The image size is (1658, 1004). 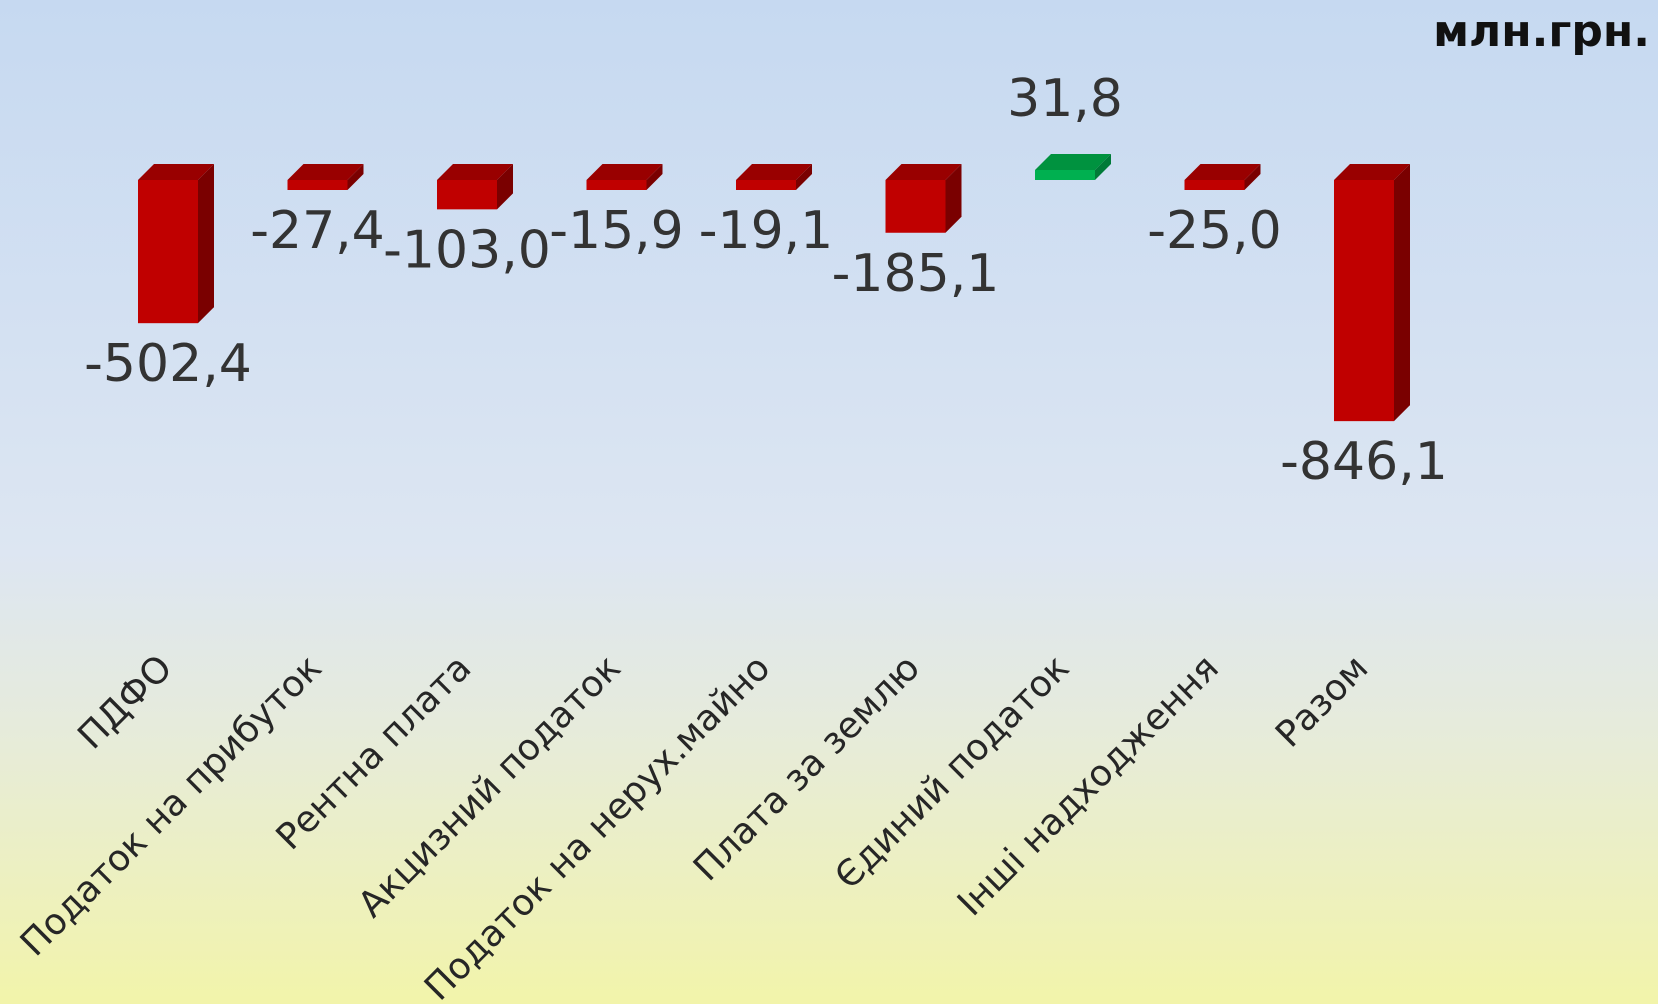 What do you see at coordinates (1088, 785) in the screenshot?
I see `category-label: Інші надходження` at bounding box center [1088, 785].